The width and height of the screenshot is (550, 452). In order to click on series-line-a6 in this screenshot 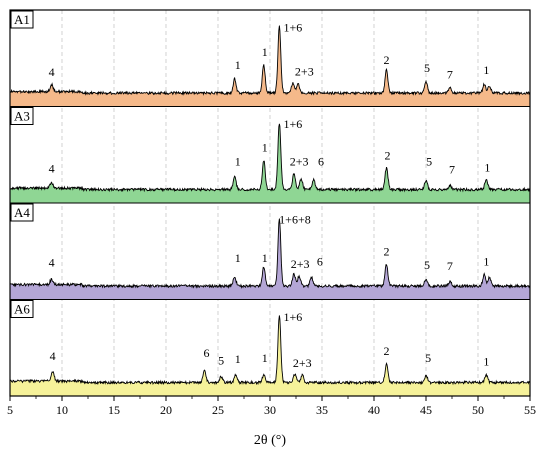, I will do `click(270, 350)`.